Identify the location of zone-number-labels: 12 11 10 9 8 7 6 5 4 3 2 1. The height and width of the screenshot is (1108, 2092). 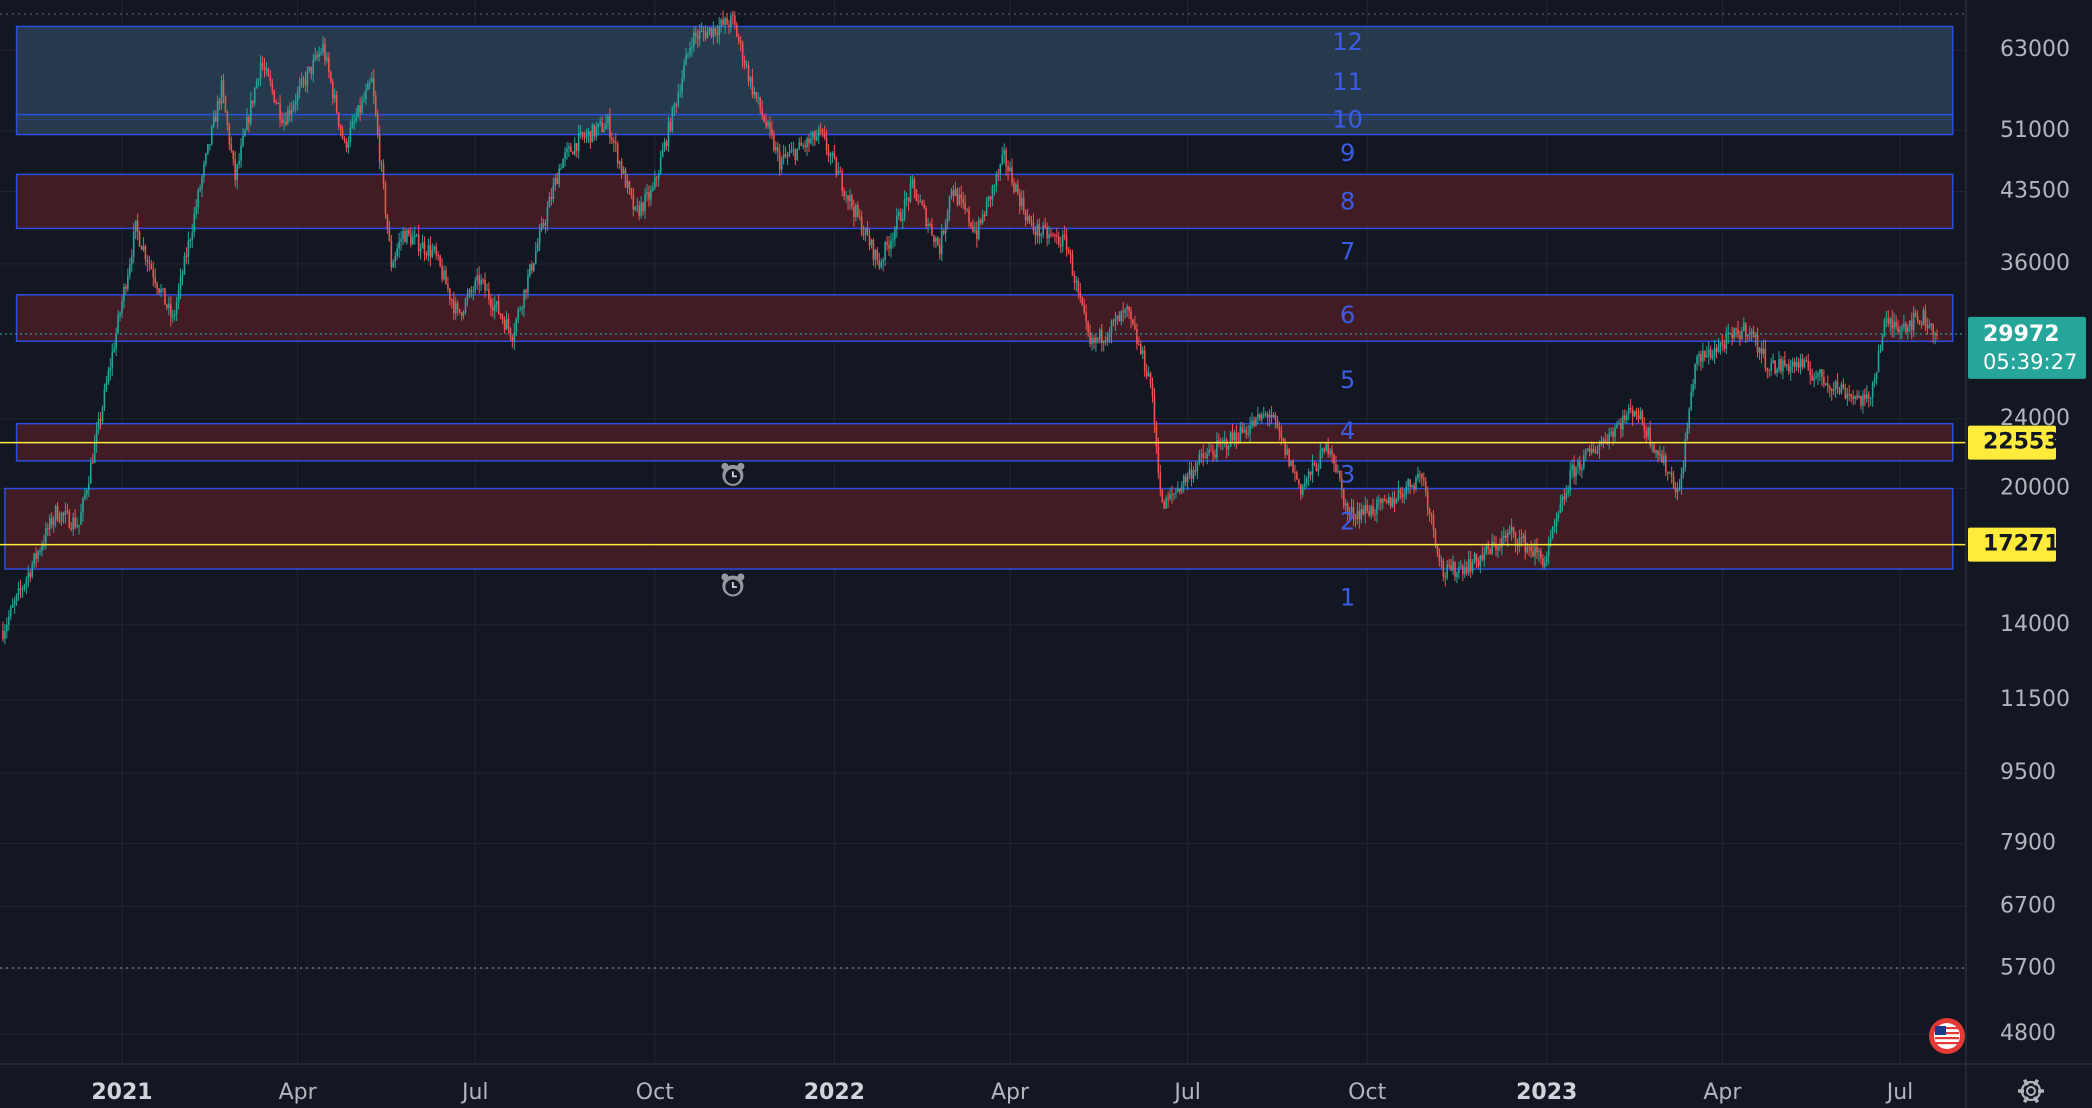
(1347, 320).